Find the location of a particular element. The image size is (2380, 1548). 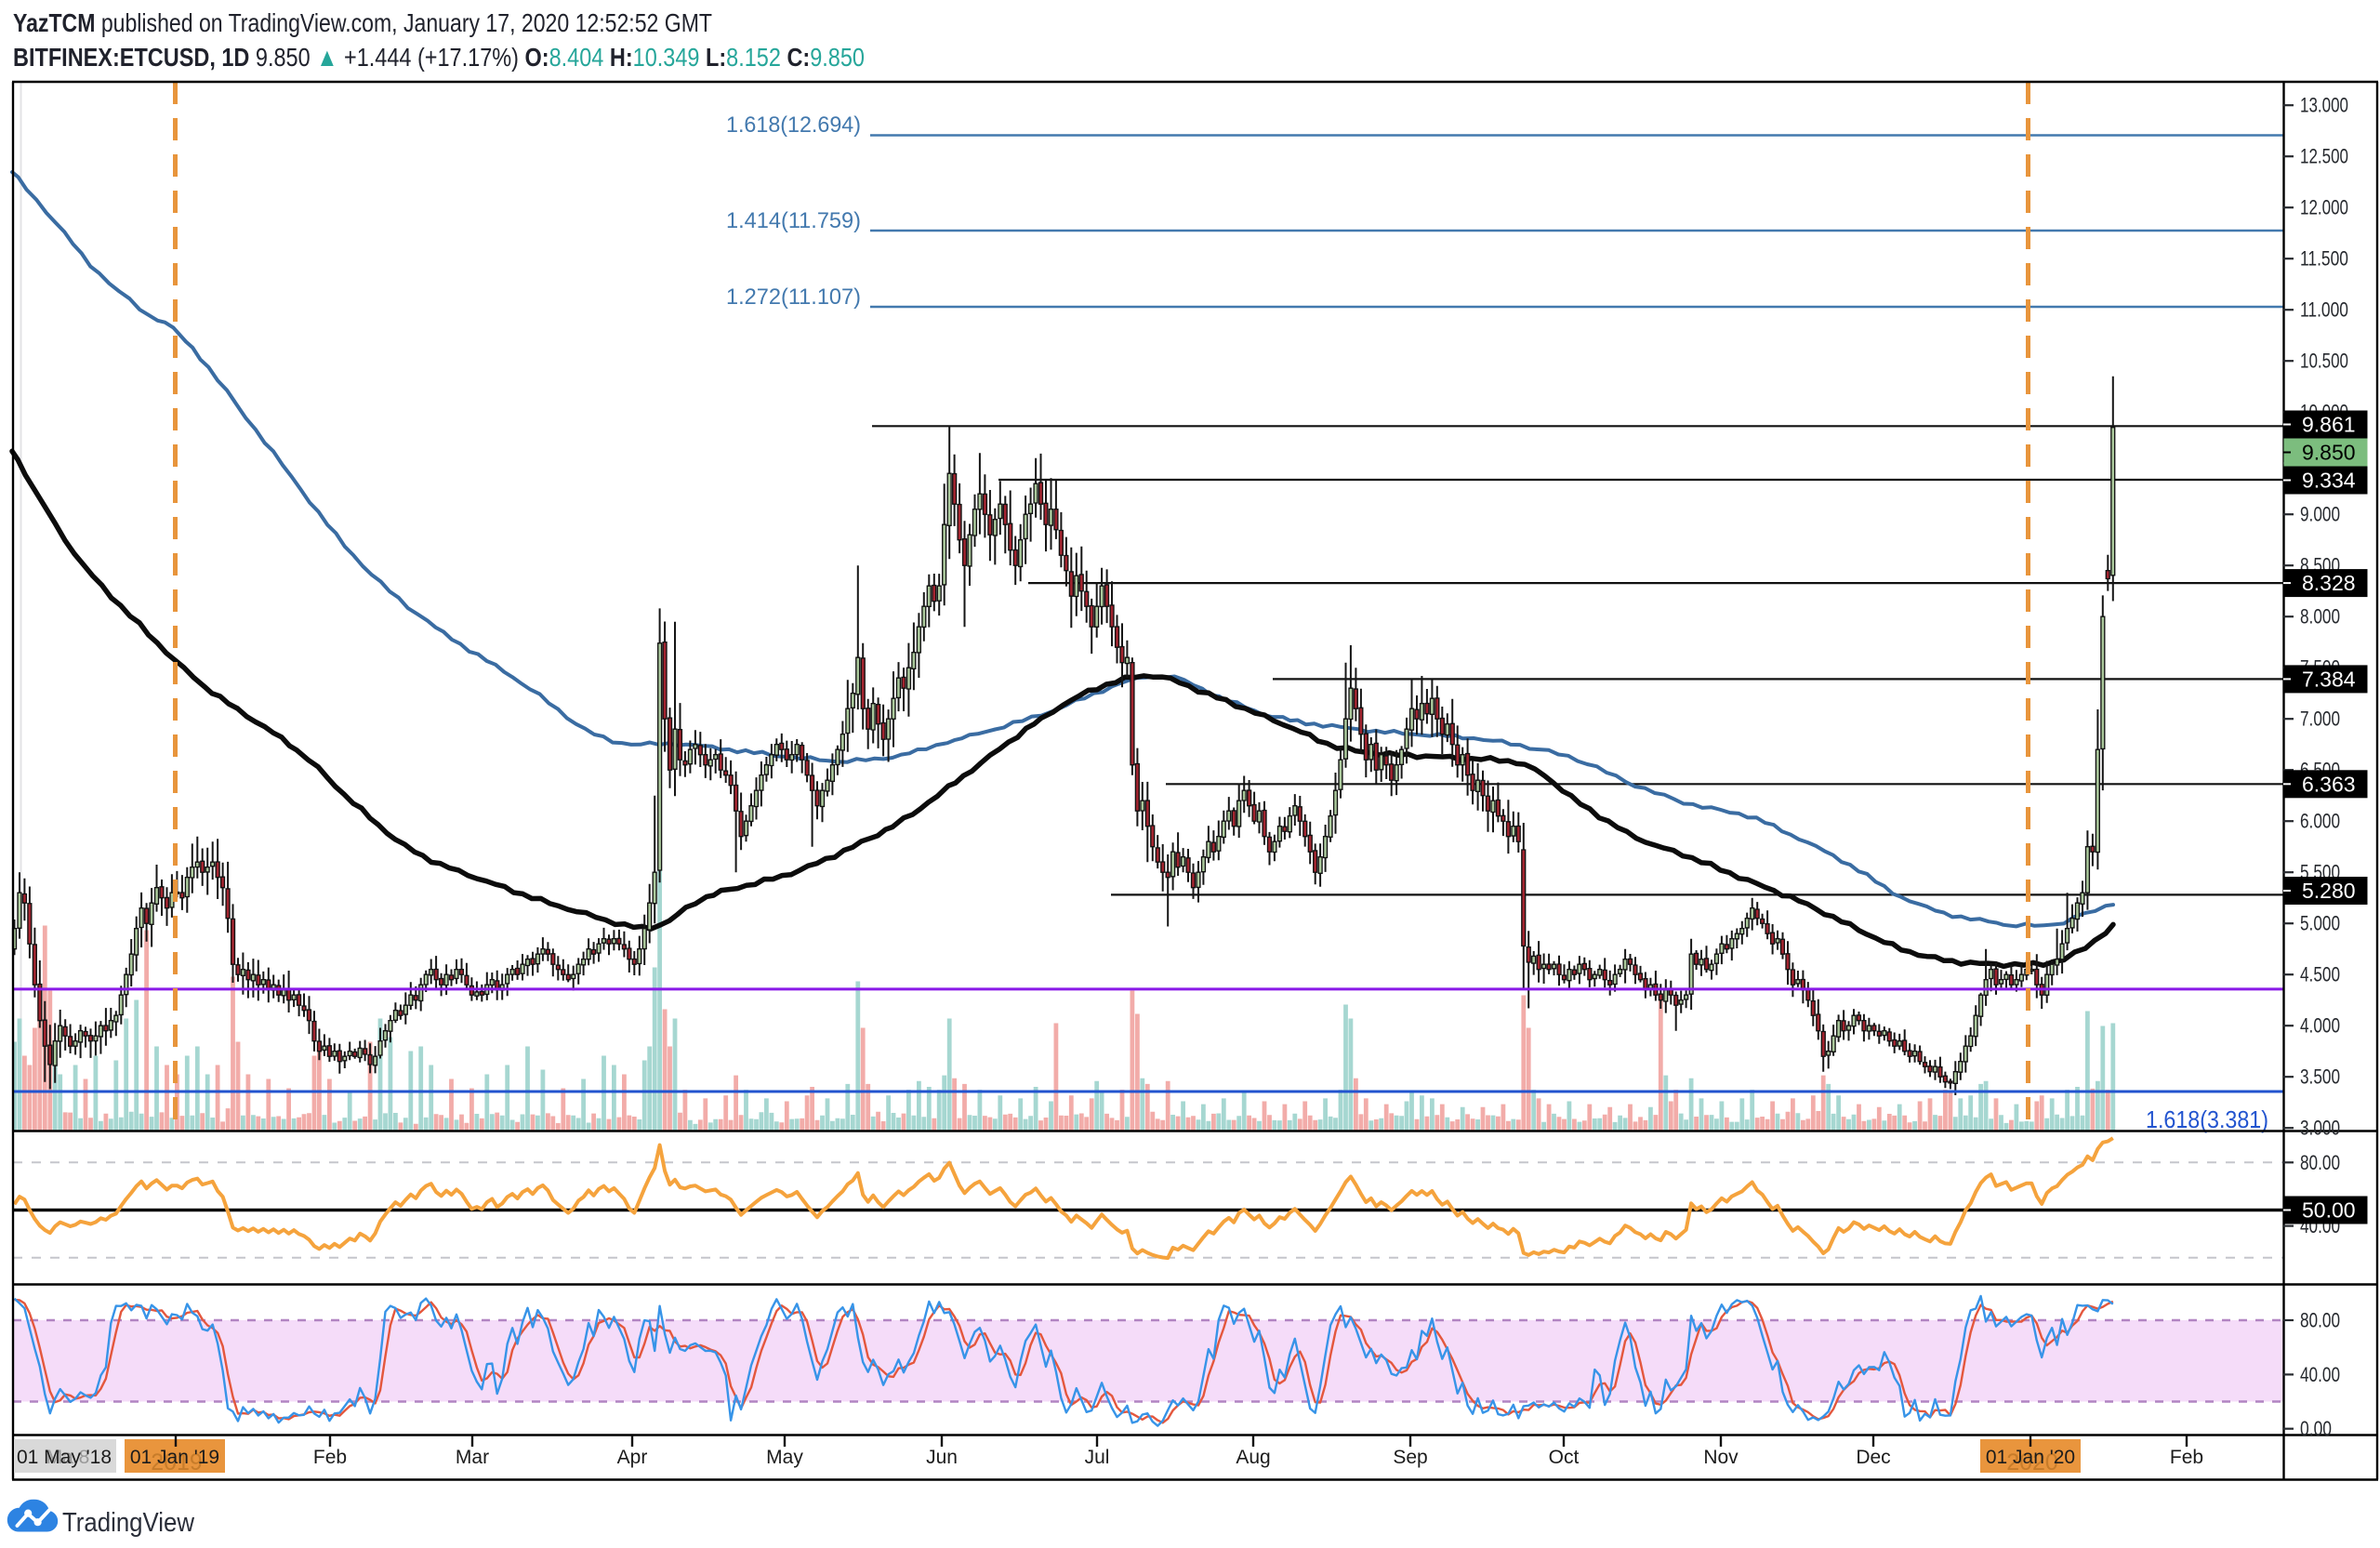

svg-text: 01 May '18 is located at coordinates (64, 1457).